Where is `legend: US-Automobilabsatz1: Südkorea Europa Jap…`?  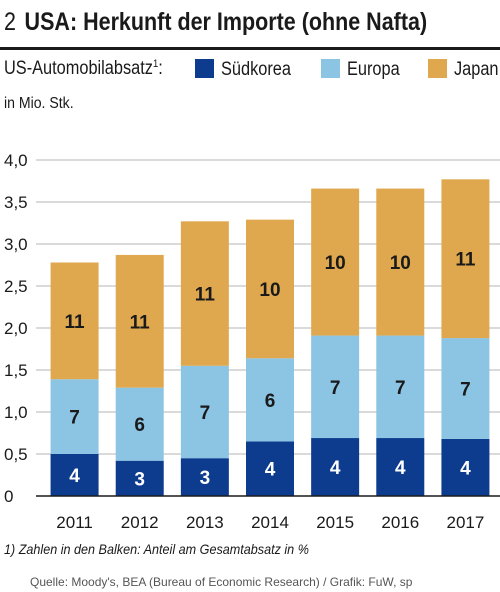 legend: US-Automobilabsatz1: Südkorea Europa Jap… is located at coordinates (250, 70).